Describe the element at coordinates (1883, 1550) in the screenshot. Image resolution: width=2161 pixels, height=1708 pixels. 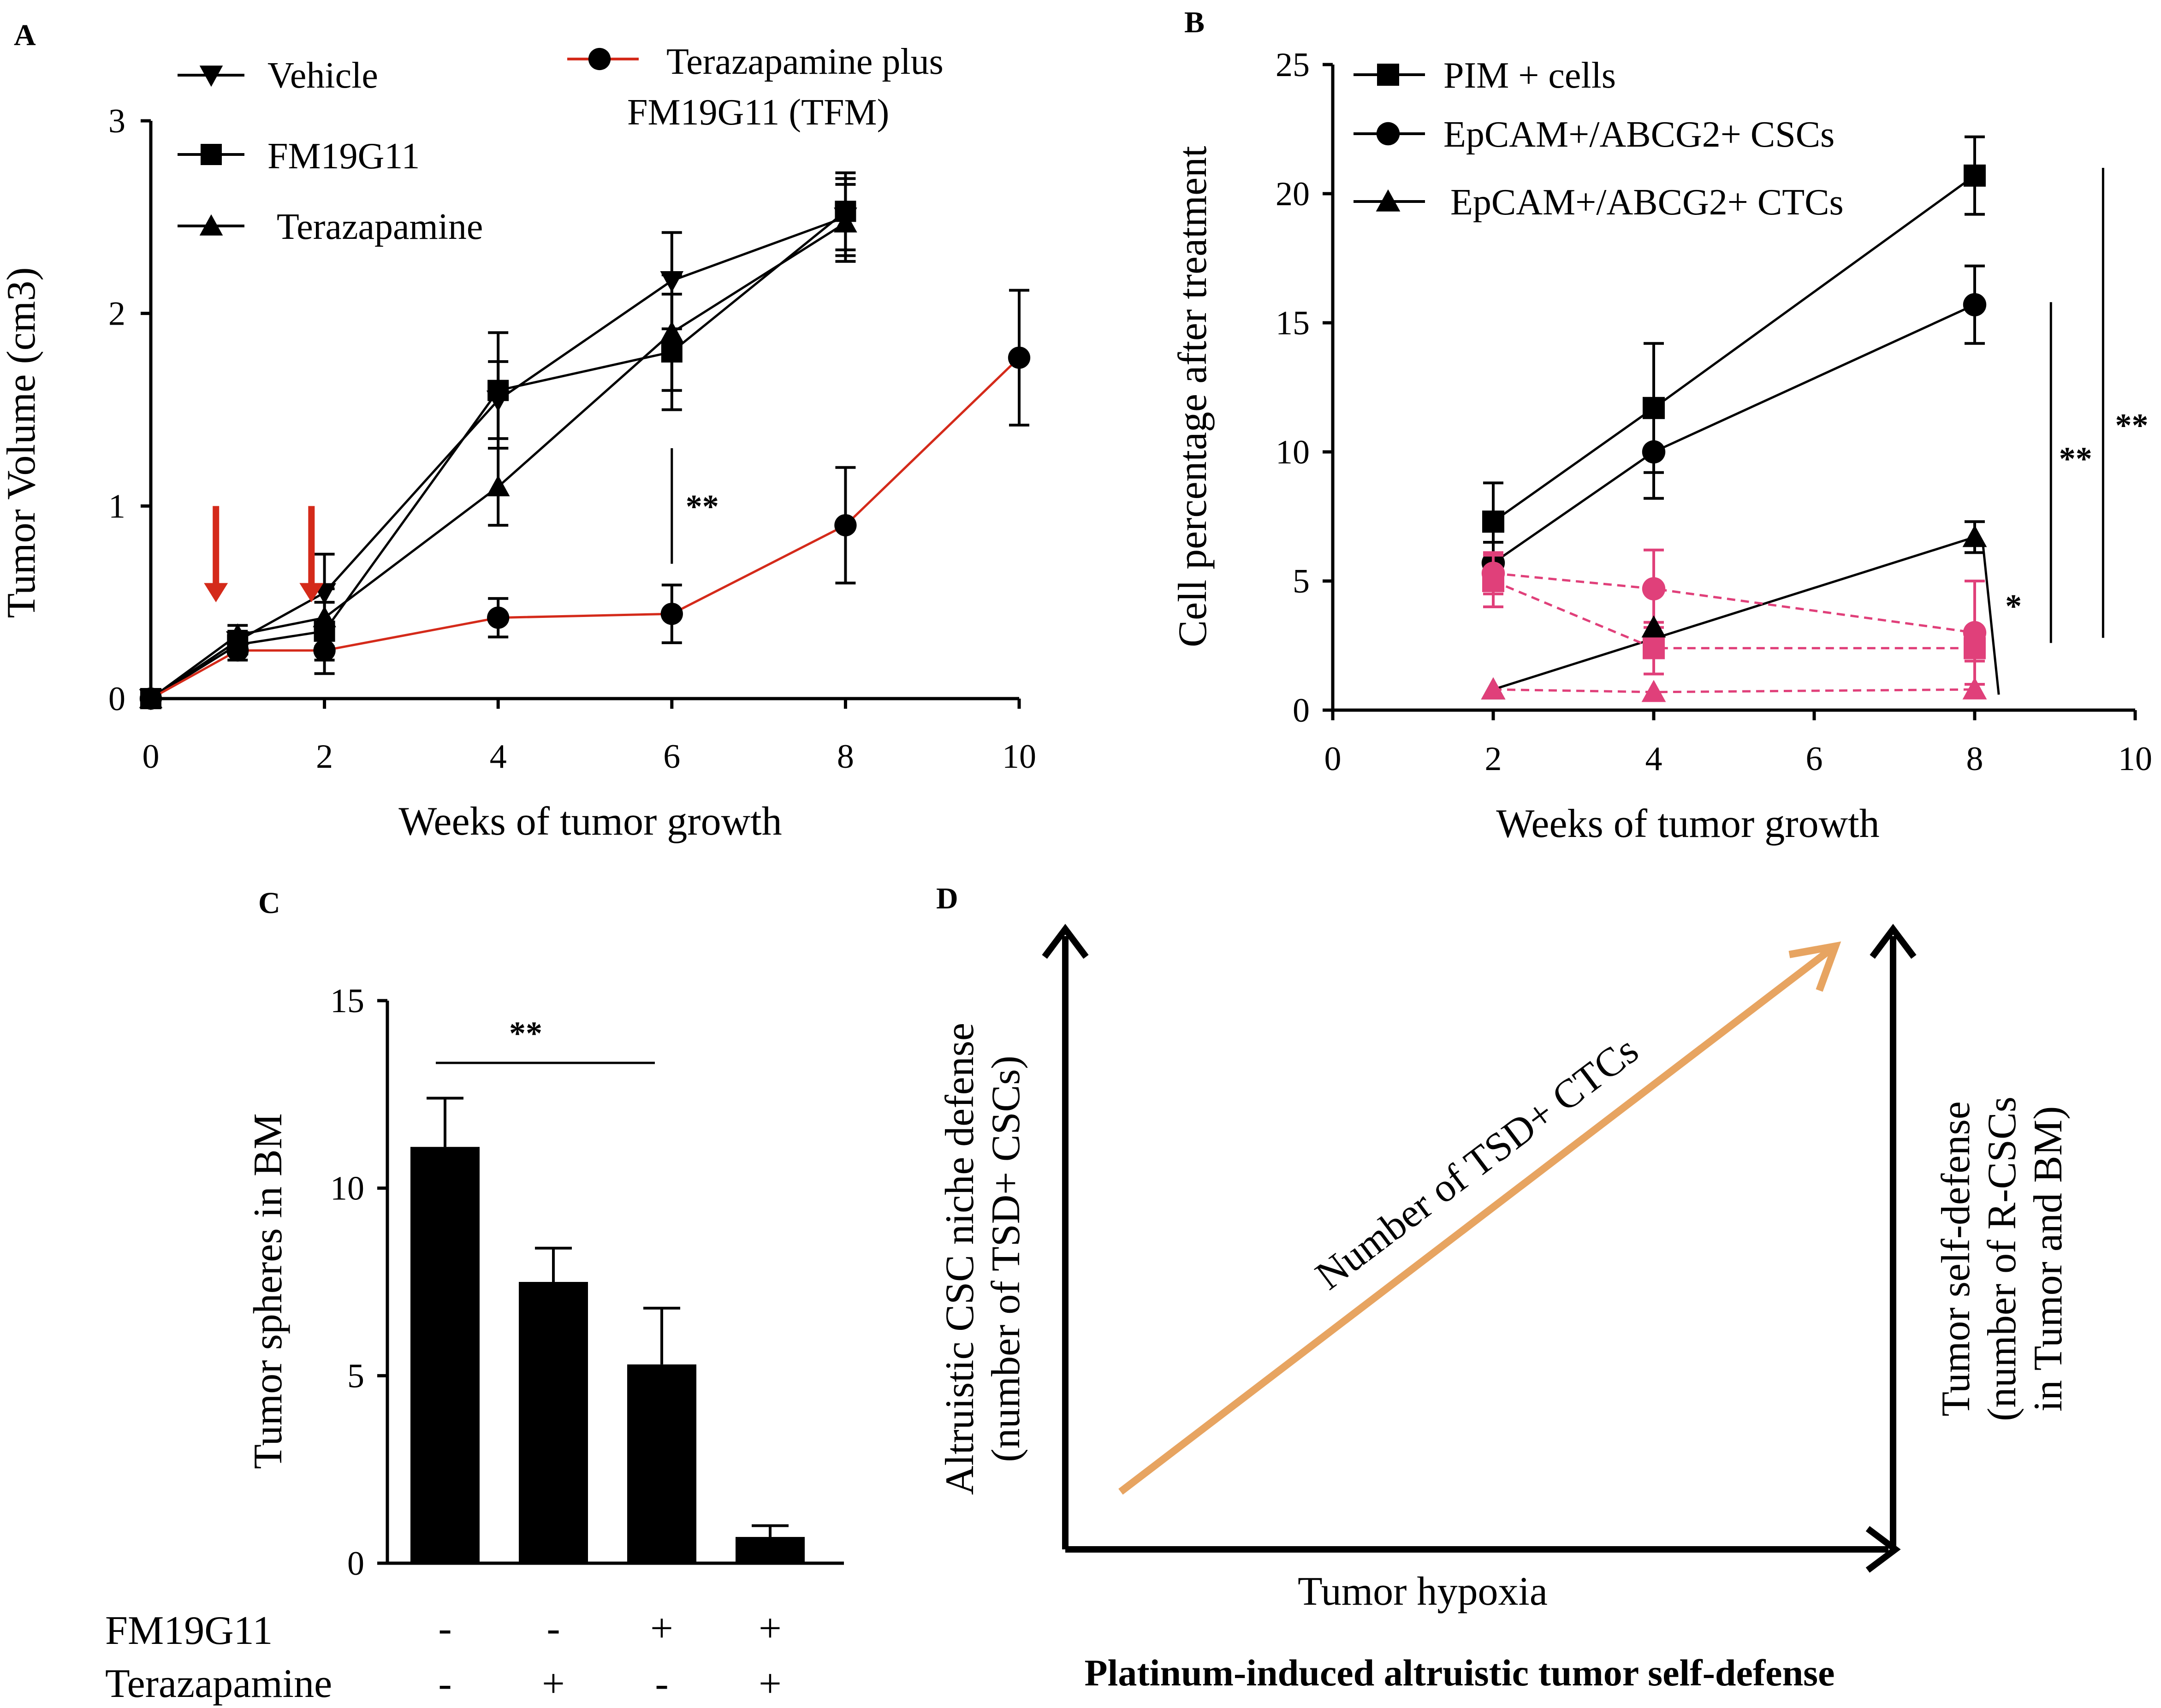
I see `bottom-axis-arrowhead` at that location.